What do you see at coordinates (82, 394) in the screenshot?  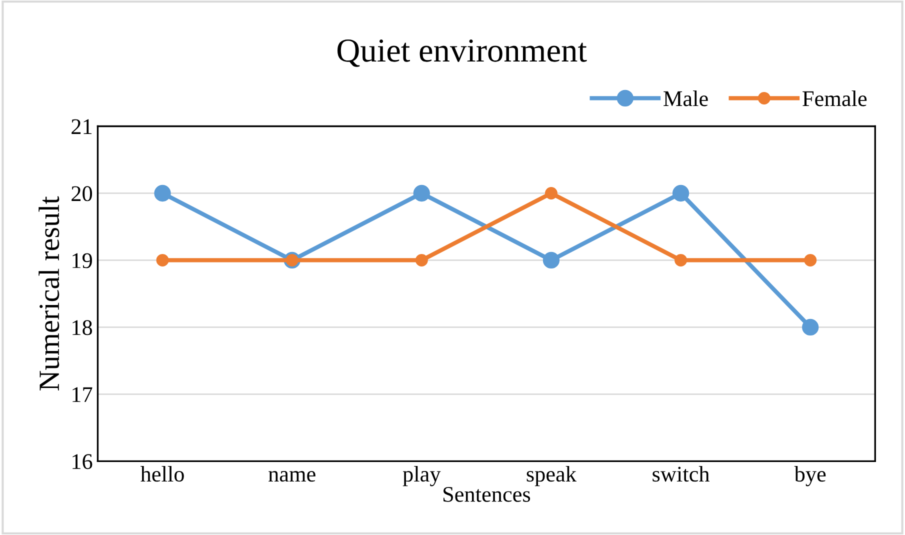 I see `y-tick-label: 17` at bounding box center [82, 394].